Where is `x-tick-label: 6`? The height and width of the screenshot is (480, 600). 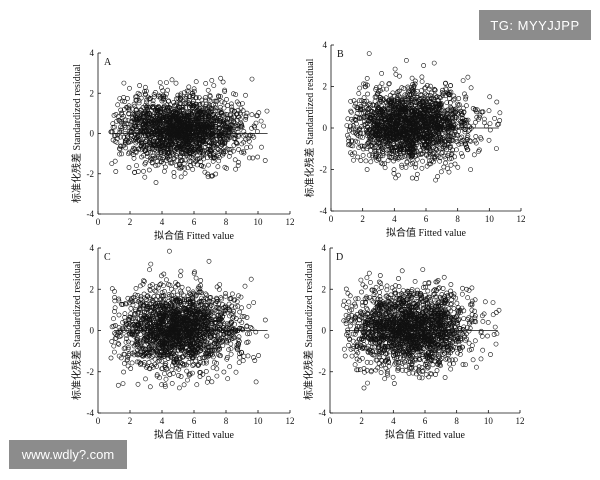
x-tick-label: 6 is located at coordinates (194, 222).